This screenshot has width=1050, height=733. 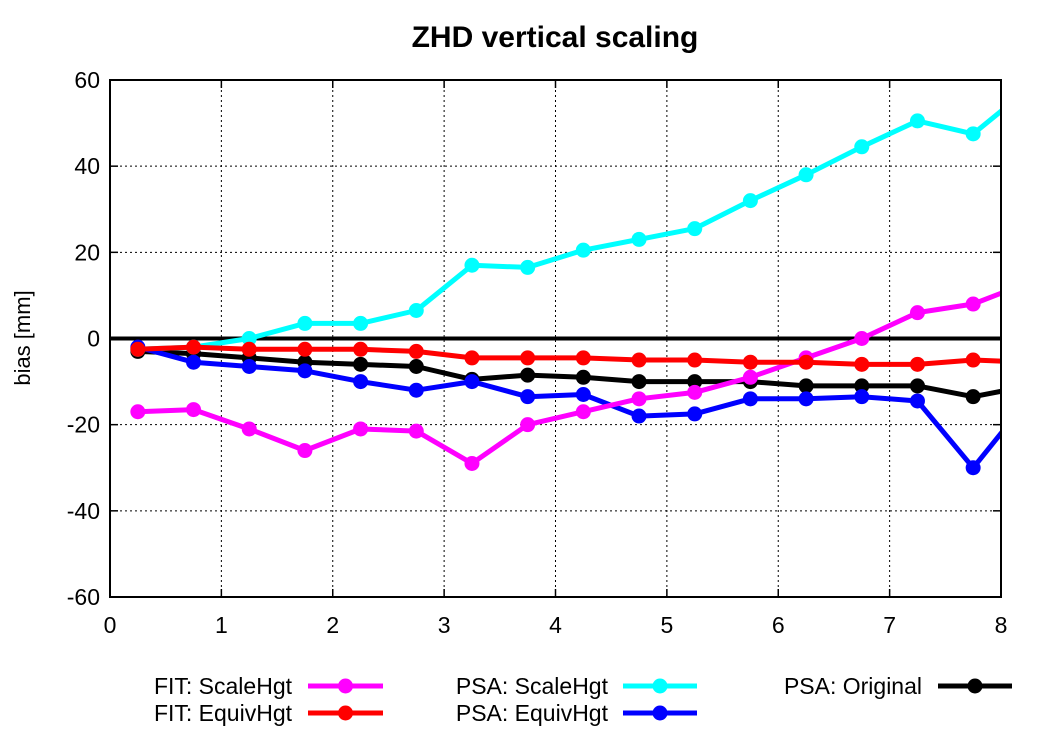 I want to click on legend-item: PSA: Original, so click(x=898, y=686).